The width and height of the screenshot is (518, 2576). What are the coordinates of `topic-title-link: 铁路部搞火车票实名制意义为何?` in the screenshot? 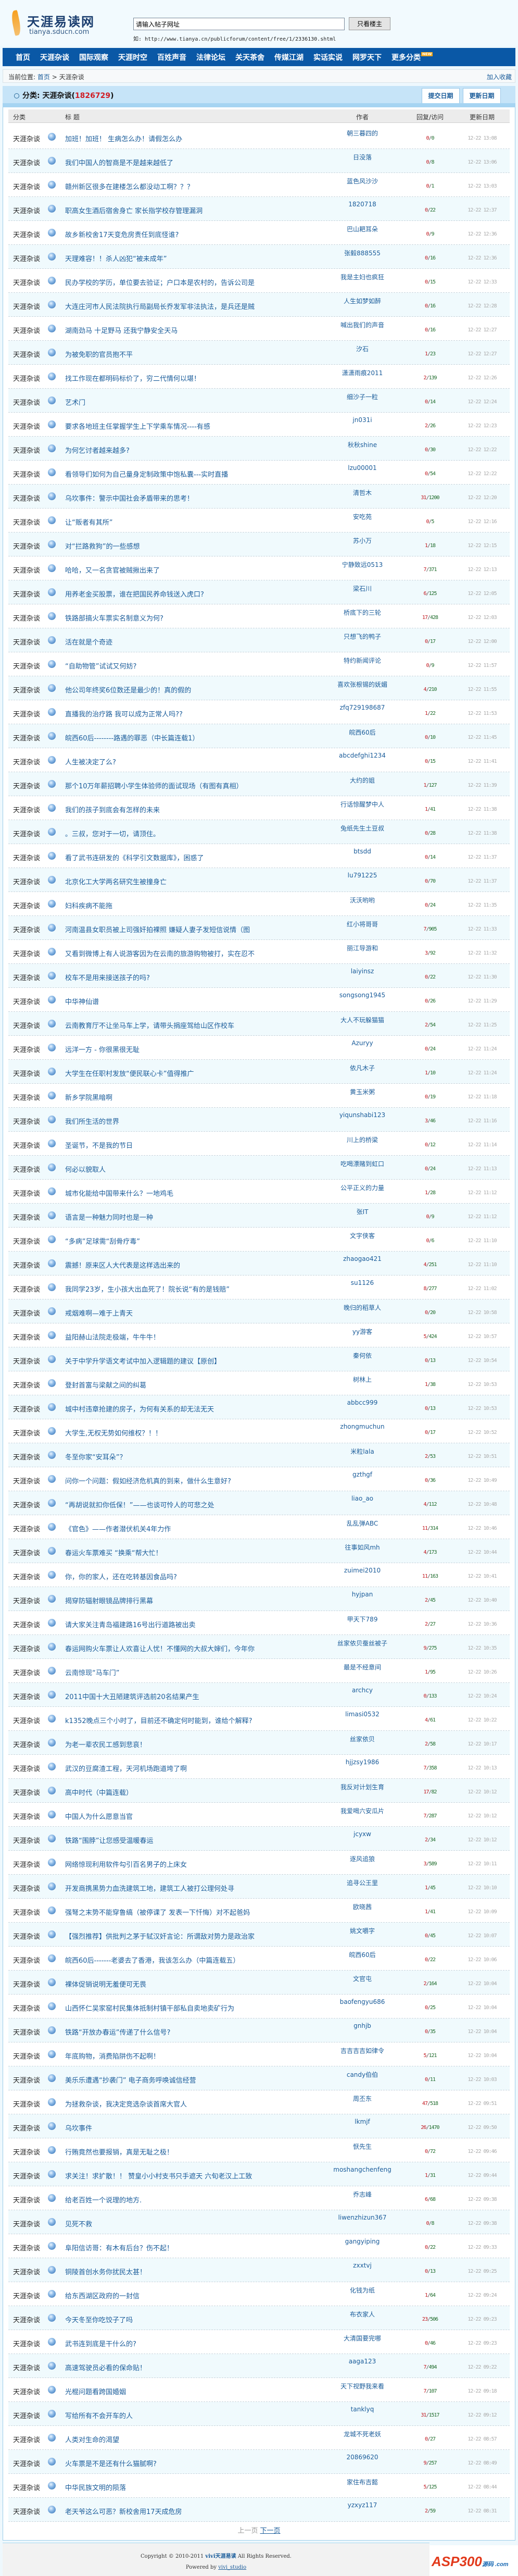 It's located at (114, 619).